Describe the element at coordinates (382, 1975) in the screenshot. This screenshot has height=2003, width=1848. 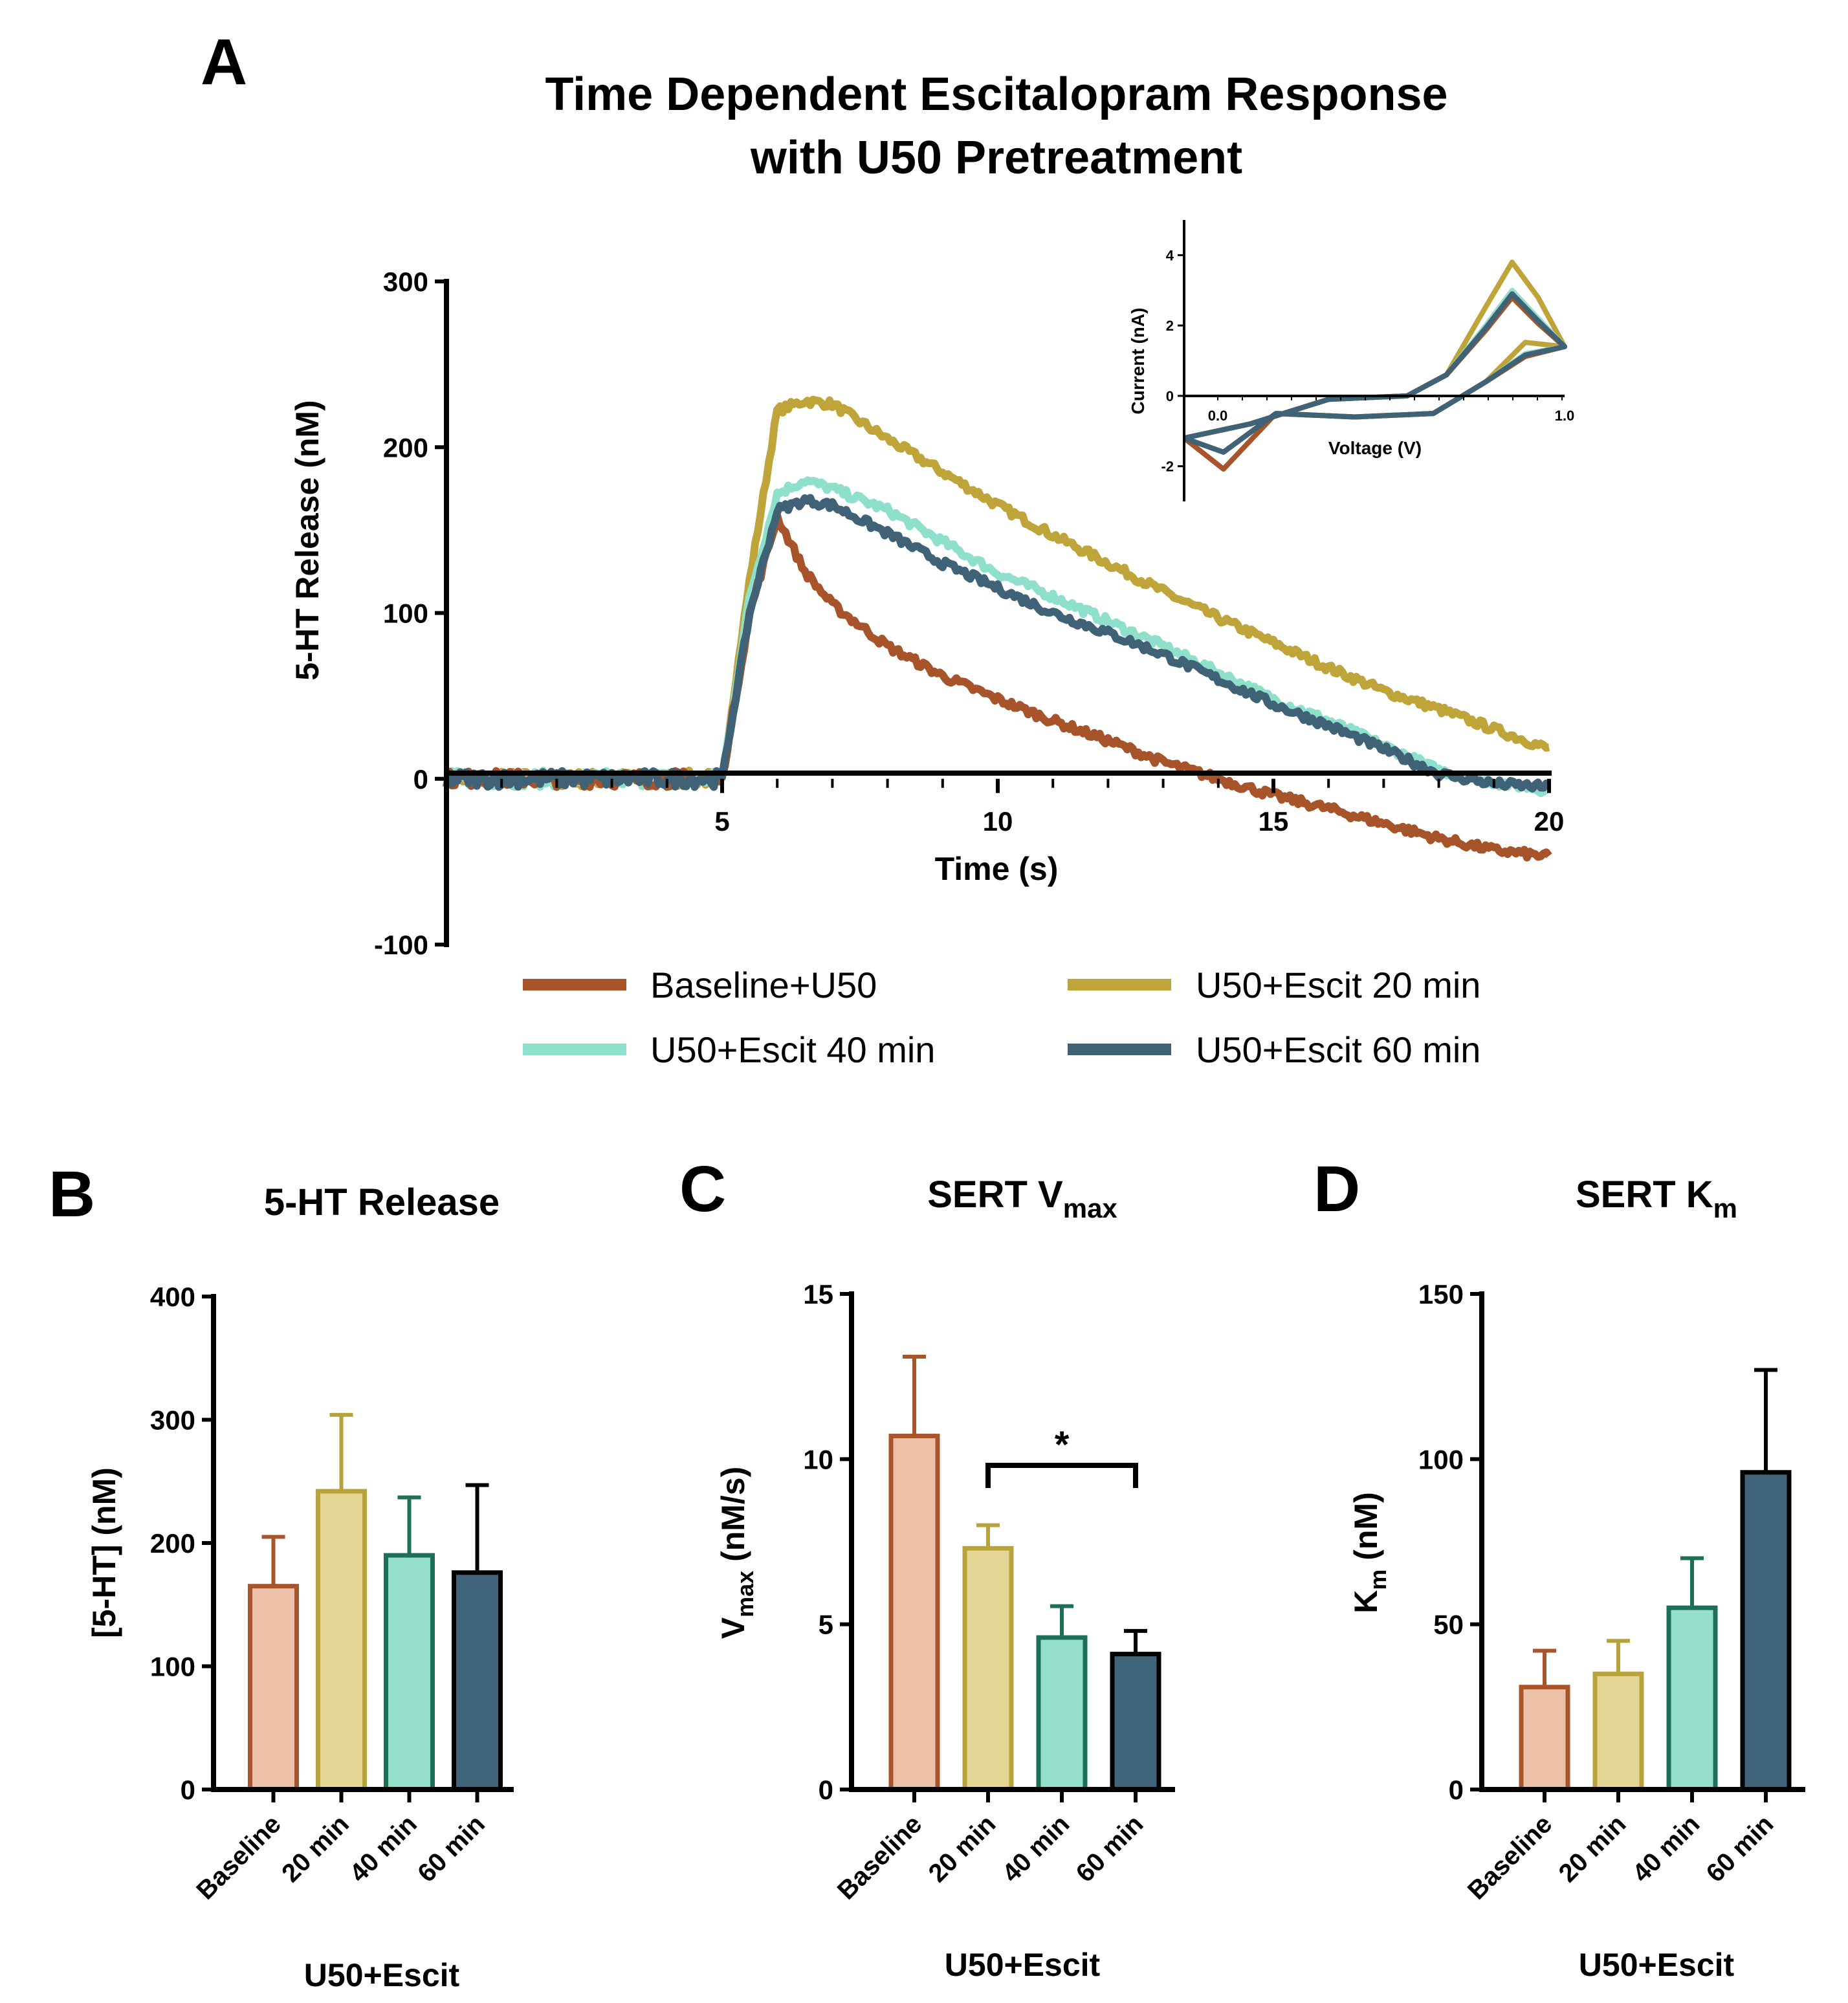
I see `panel-b-x-label: U50+Escit` at that location.